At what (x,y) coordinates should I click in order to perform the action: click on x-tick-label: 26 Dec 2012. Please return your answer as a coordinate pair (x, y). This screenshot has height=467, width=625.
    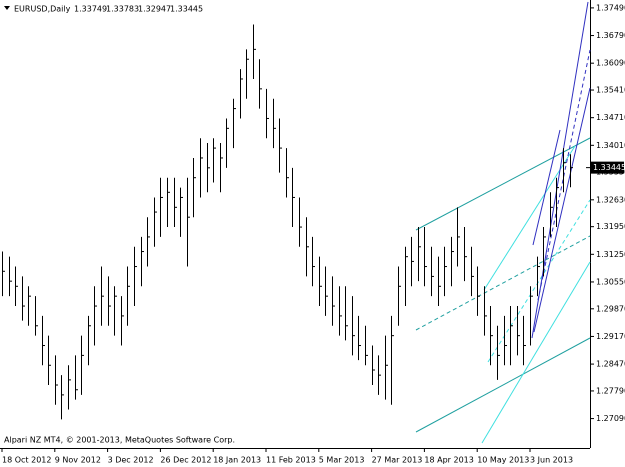
    Looking at the image, I should click on (185, 460).